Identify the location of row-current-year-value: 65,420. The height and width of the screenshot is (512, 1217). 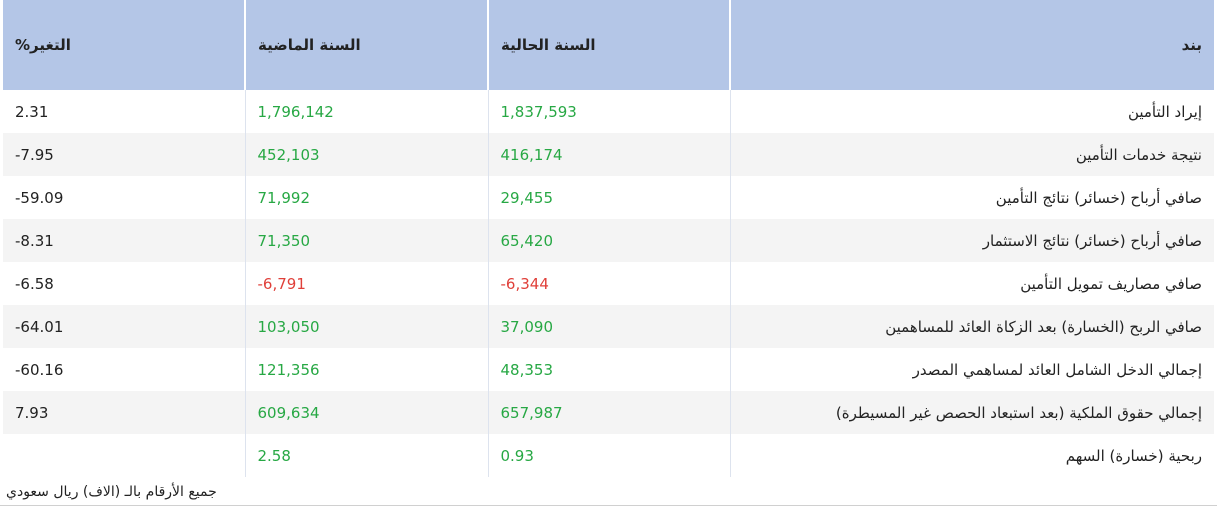
(608, 240).